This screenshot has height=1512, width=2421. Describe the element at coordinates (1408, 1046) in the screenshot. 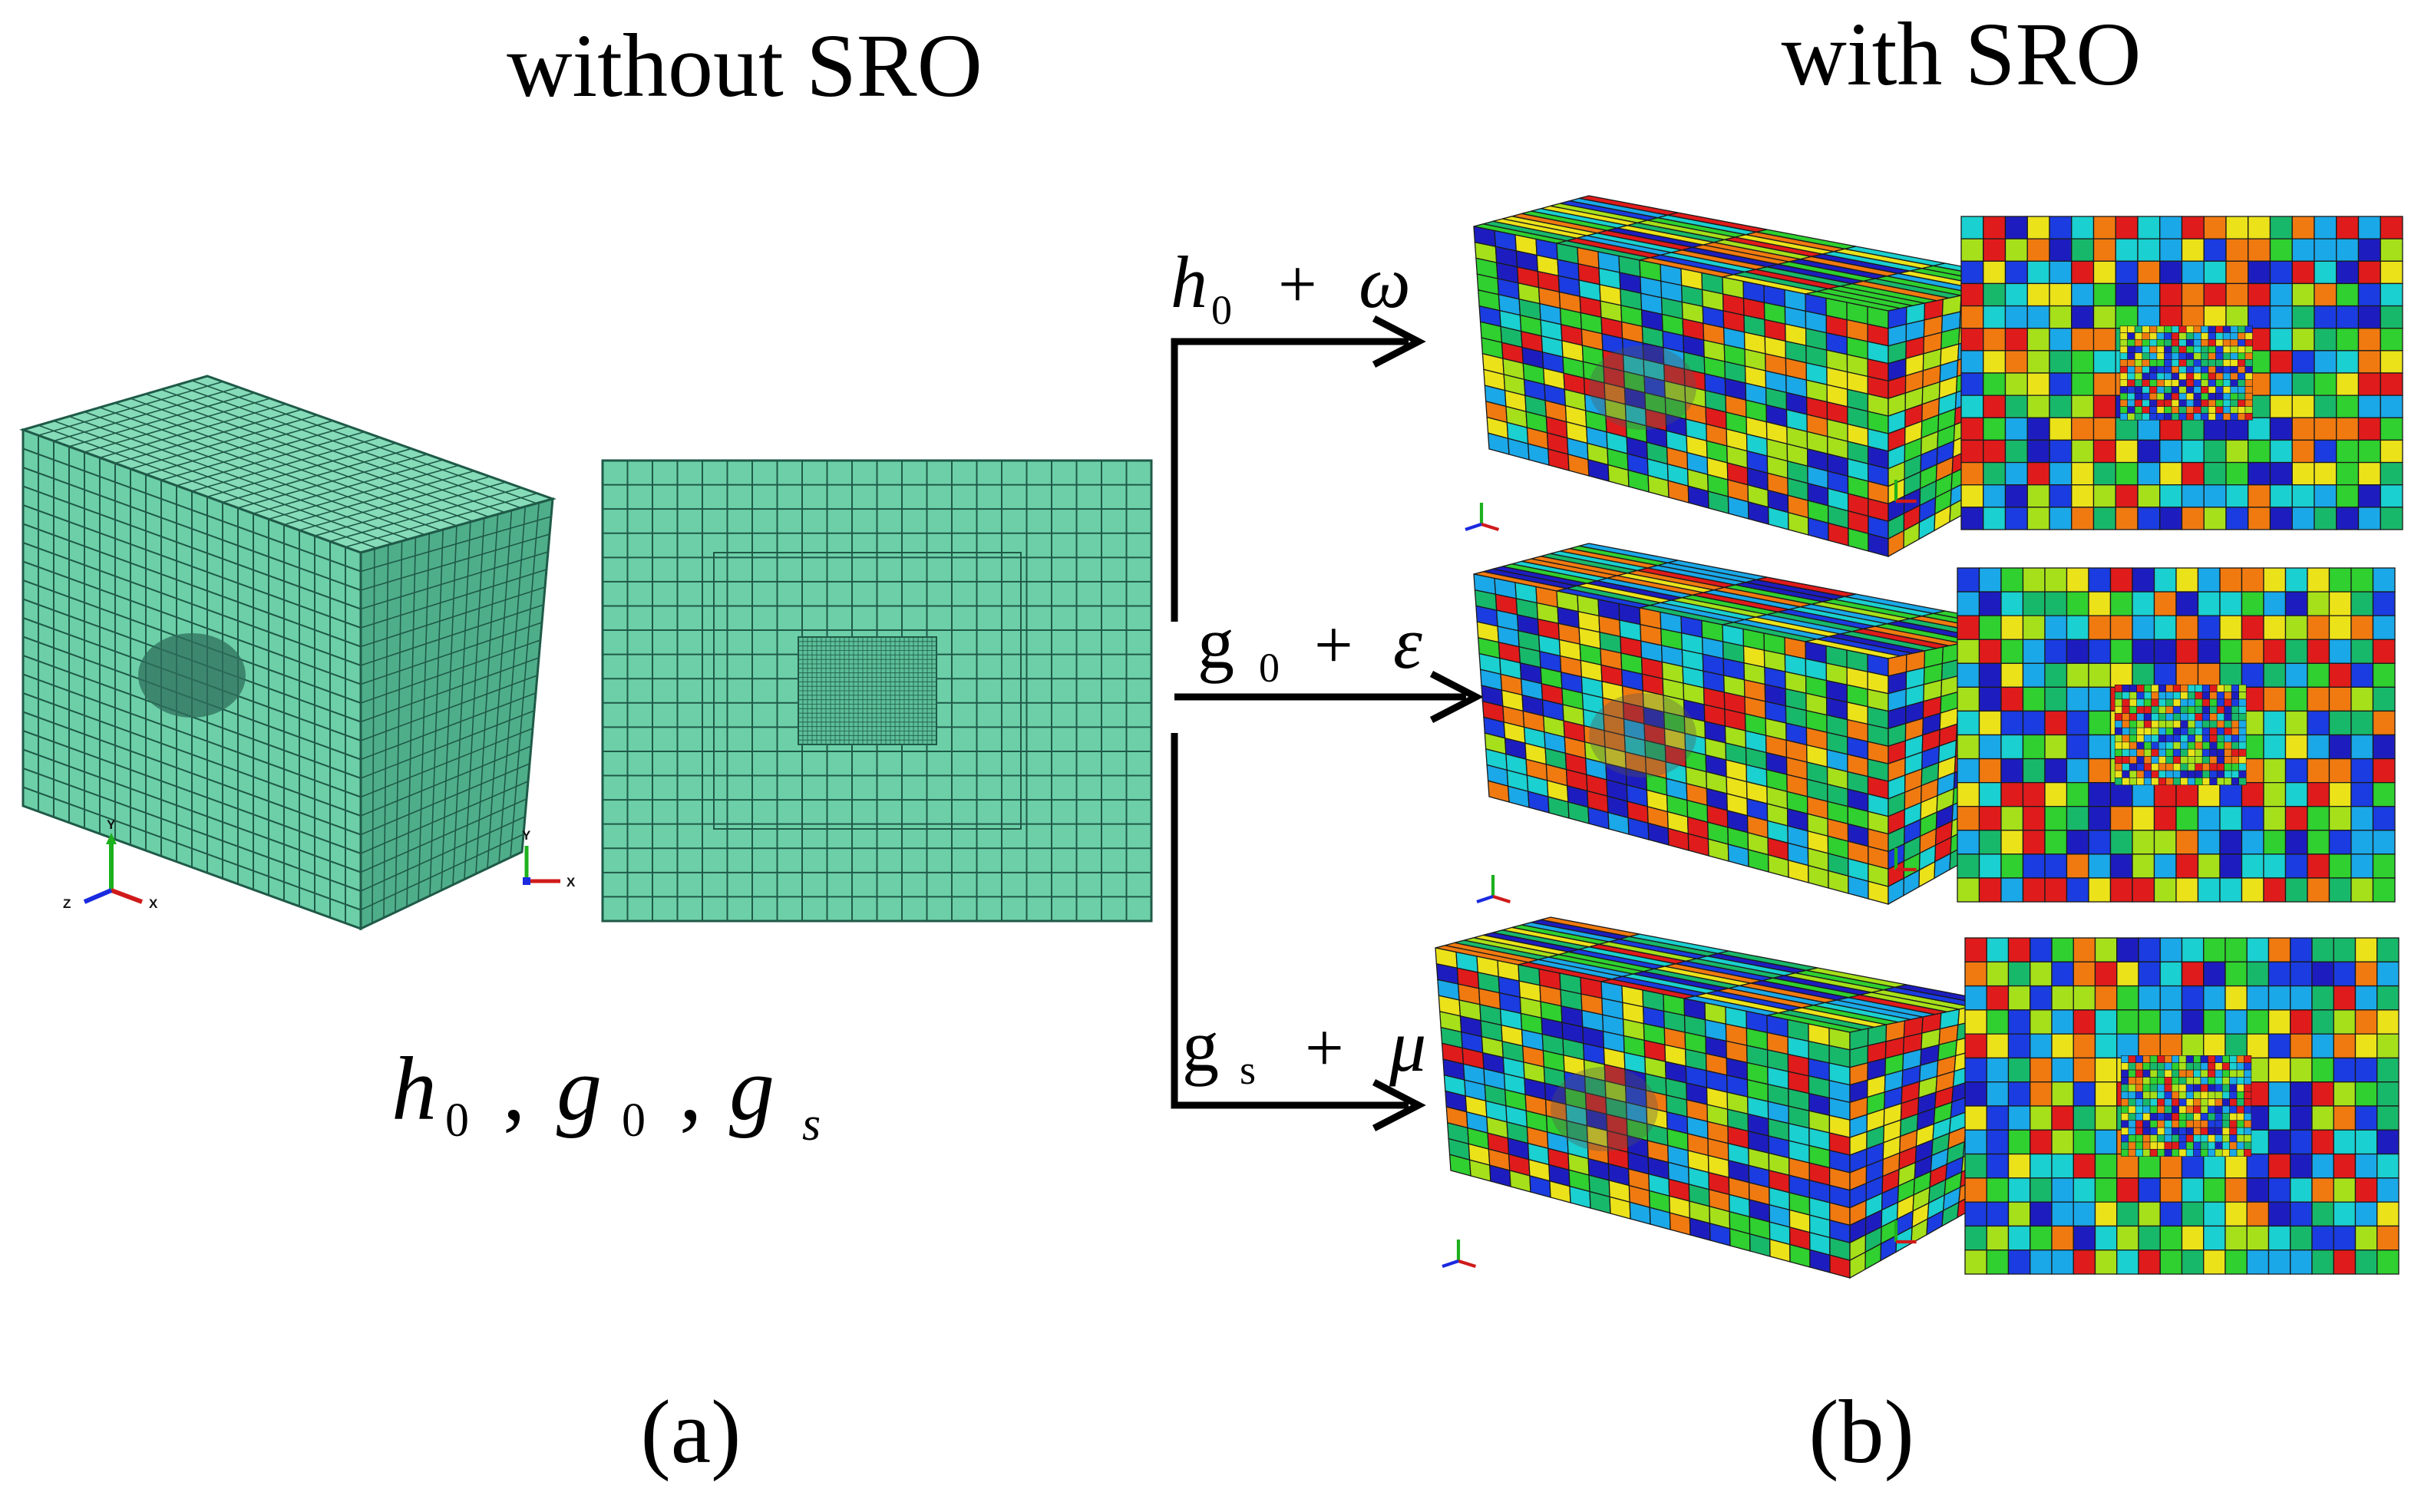

I see `arrow-label-term: μ` at that location.